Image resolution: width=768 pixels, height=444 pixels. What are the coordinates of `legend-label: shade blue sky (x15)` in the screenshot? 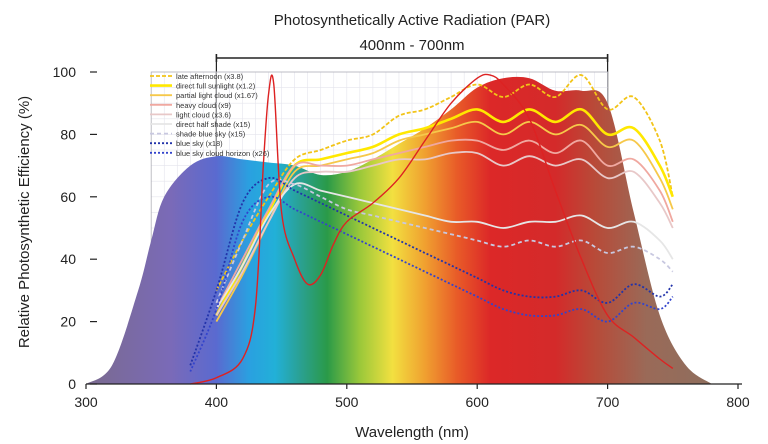 It's located at (211, 134).